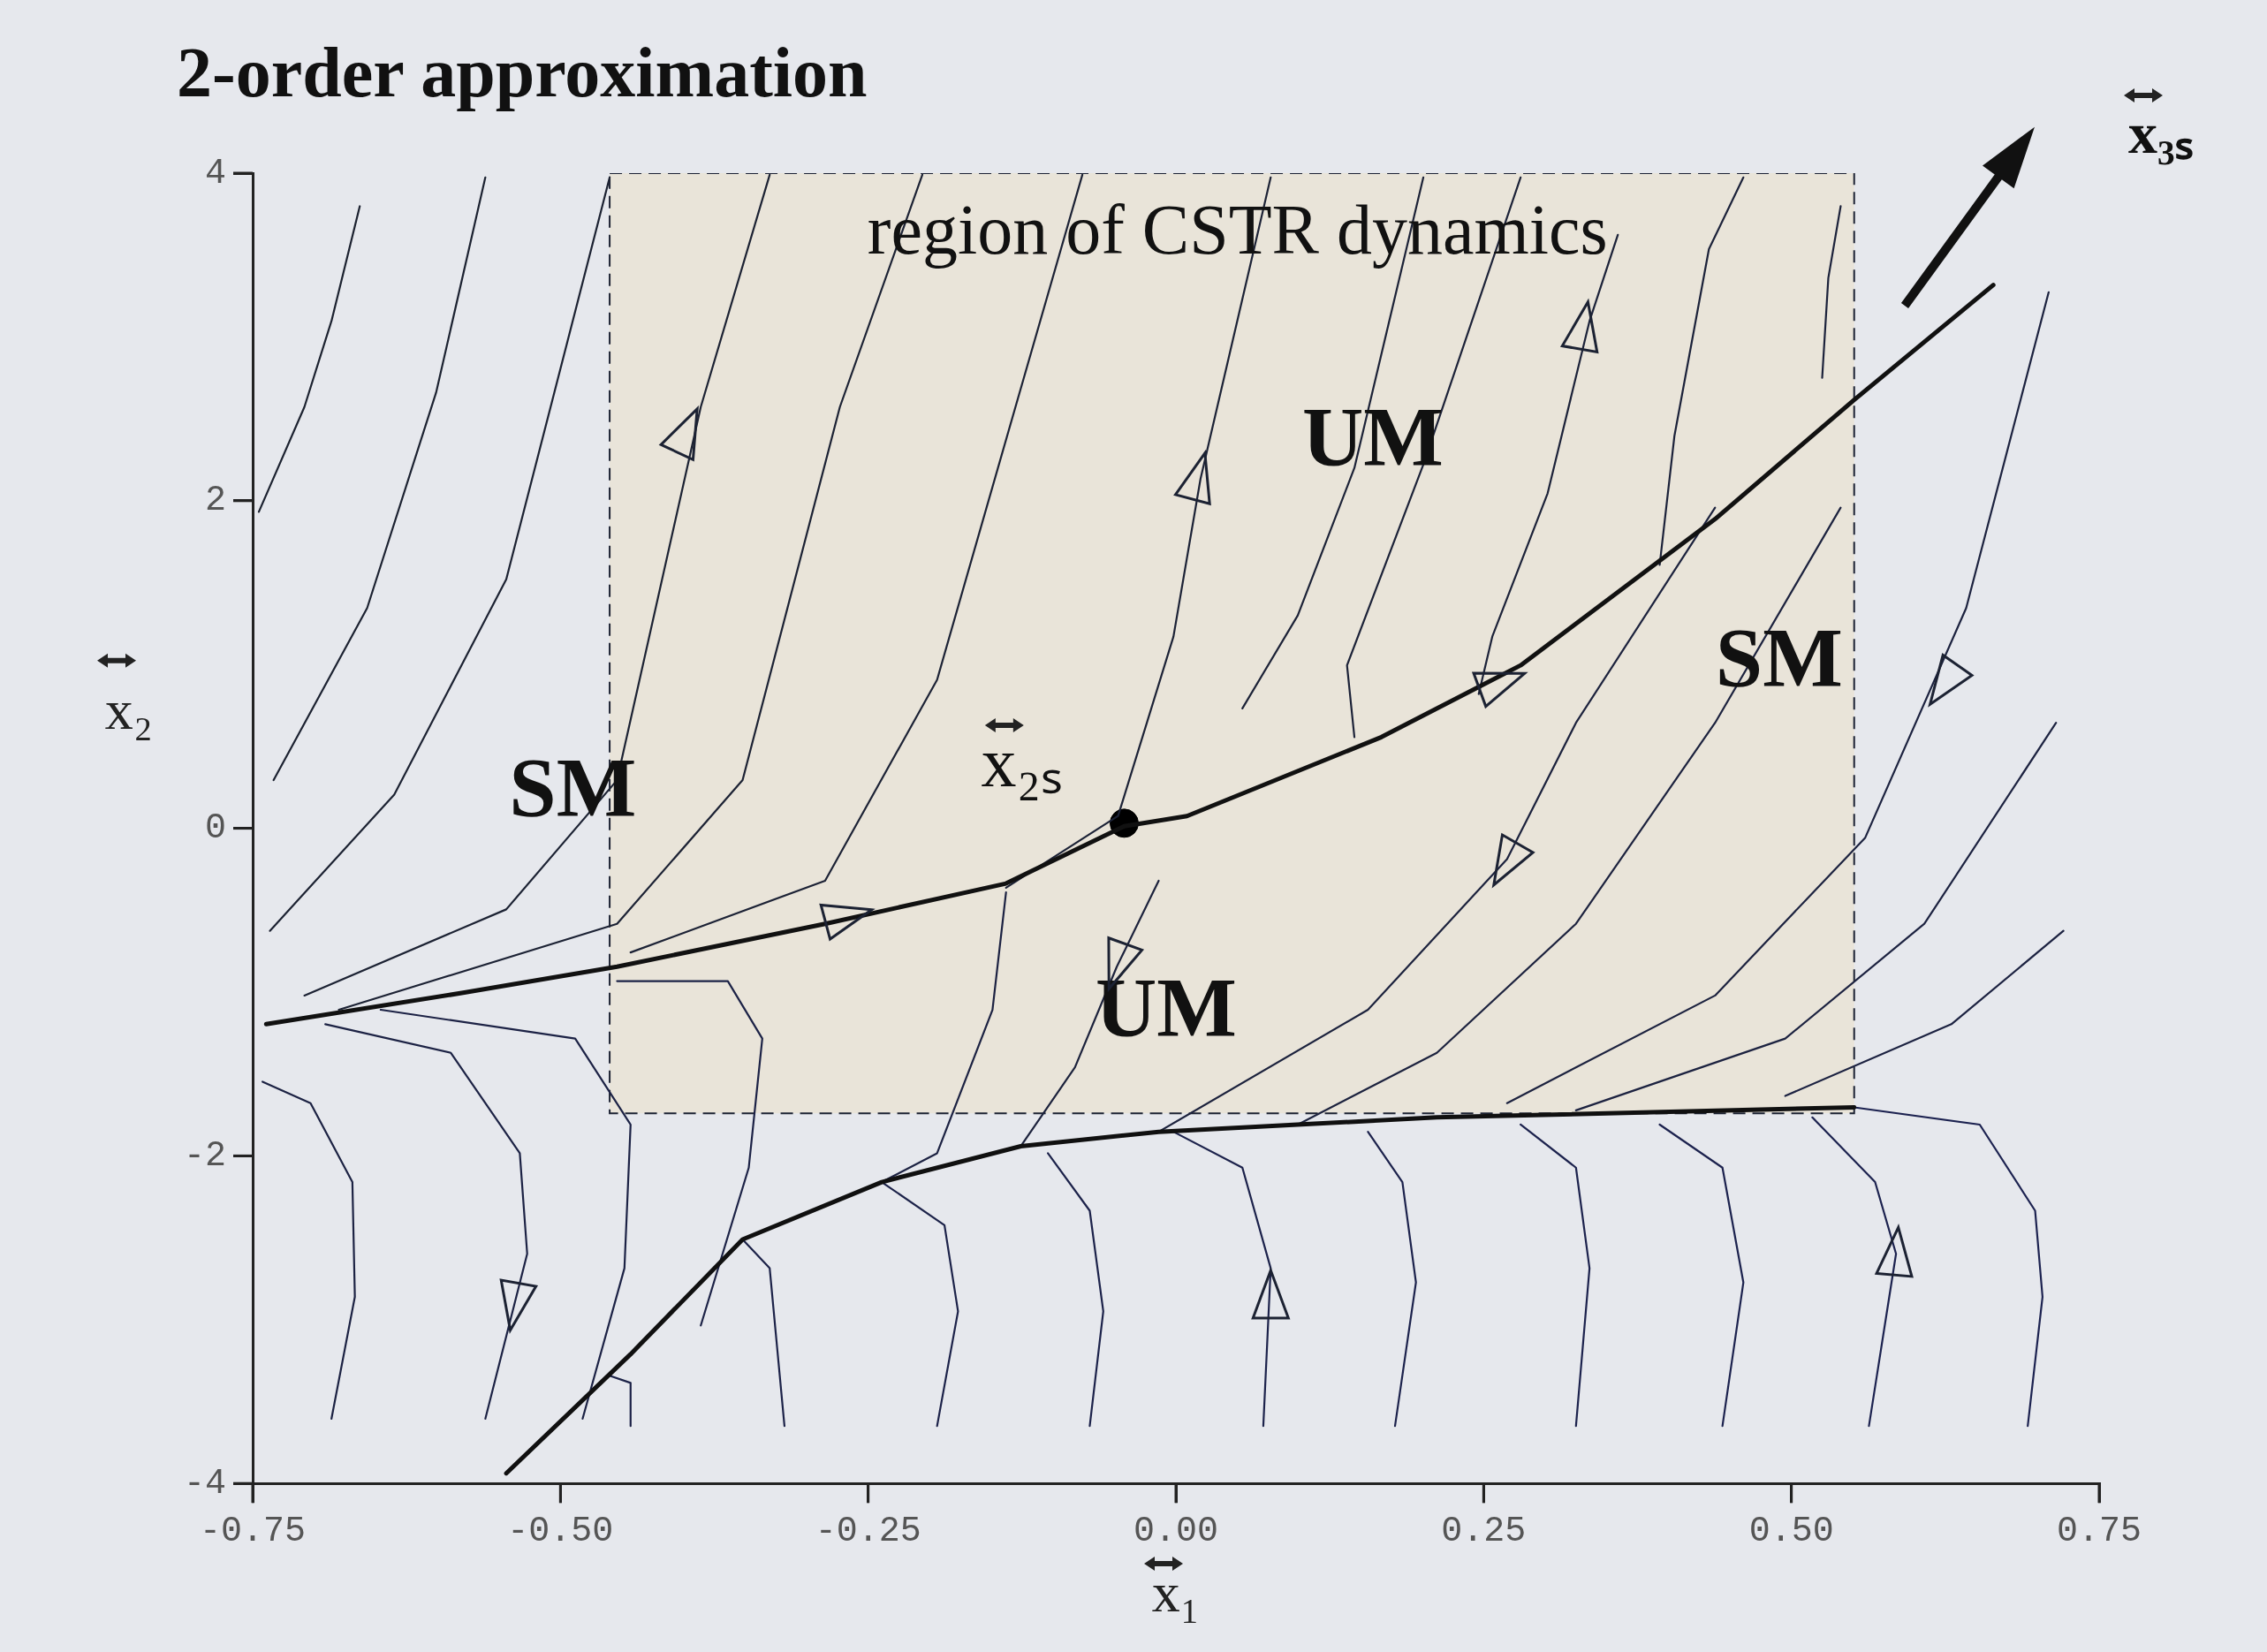  What do you see at coordinates (522, 72) in the screenshot?
I see `chart-title: 2-order approximation` at bounding box center [522, 72].